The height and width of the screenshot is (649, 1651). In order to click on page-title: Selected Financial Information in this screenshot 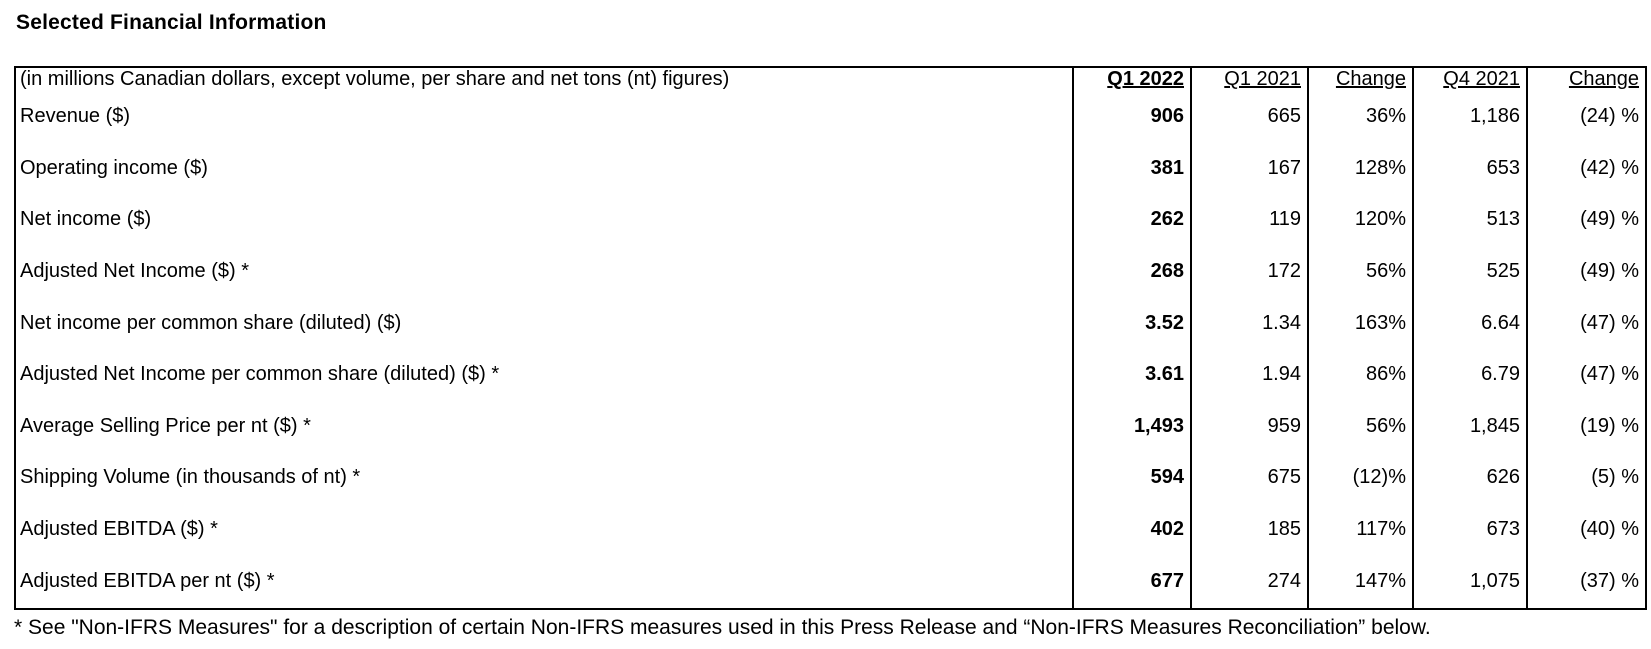, I will do `click(171, 22)`.